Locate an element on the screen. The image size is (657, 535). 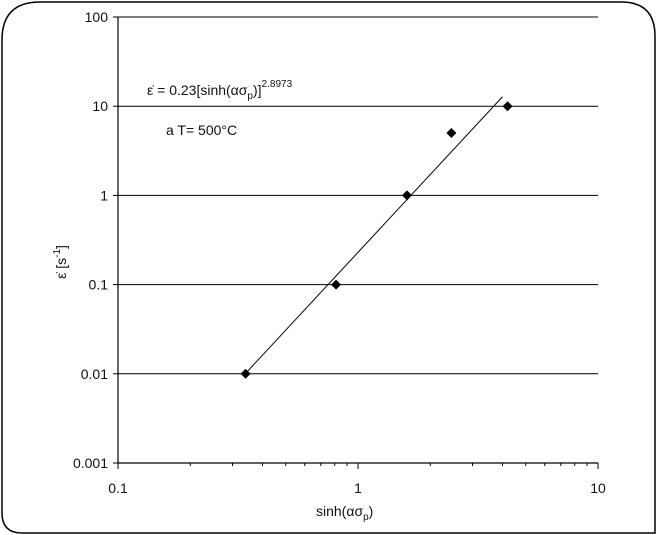
y-tick-label-1: 0.01 is located at coordinates (94, 374).